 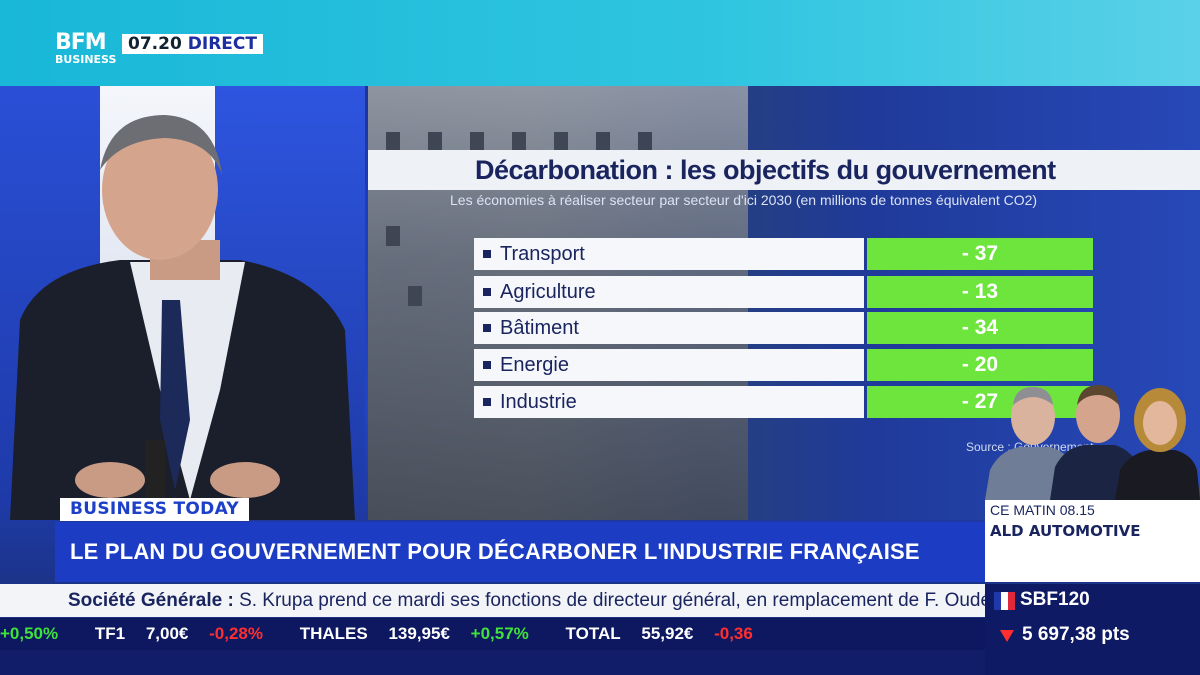 I want to click on ticker-item: TOTAL 55,92€ -0,36, so click(x=667, y=633).